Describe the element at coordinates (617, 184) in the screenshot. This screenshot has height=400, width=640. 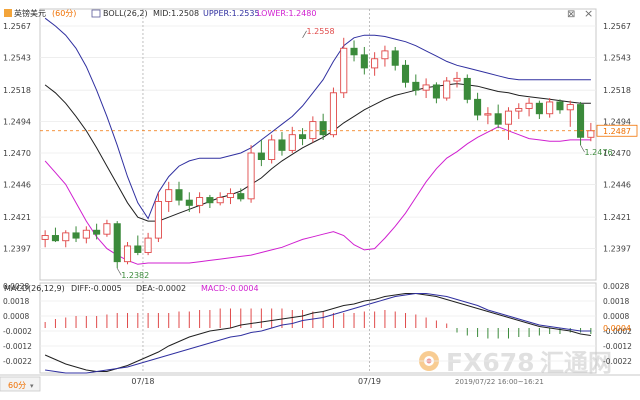
I see `y-tick-right: 1.2446` at that location.